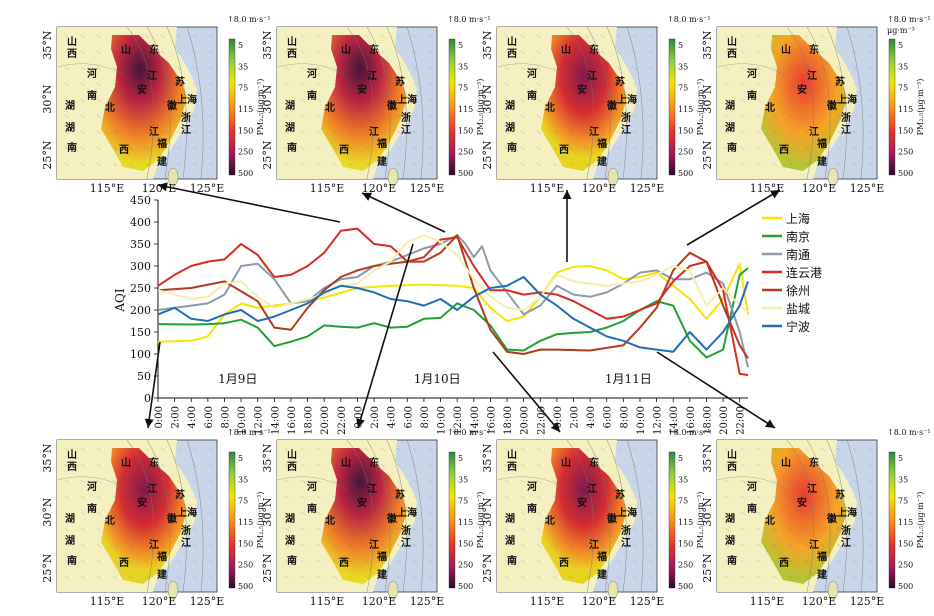 The height and width of the screenshot is (616, 934). Describe the element at coordinates (903, 479) in the screenshot. I see `colorbar-tick: 35` at that location.